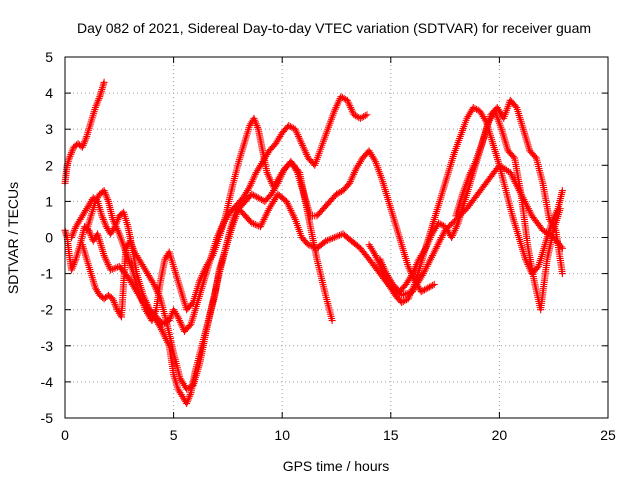 This screenshot has height=480, width=640. What do you see at coordinates (47, 418) in the screenshot?
I see `y-tick-label: -5` at bounding box center [47, 418].